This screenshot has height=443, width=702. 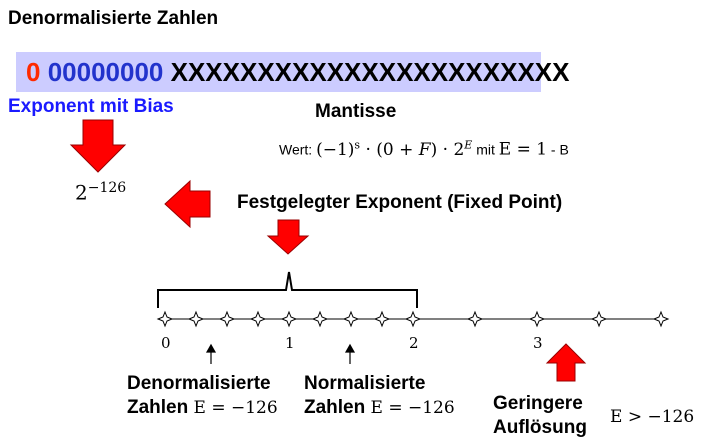 I want to click on lower-resolution-caption: Geringere Auflösung, so click(x=540, y=415).